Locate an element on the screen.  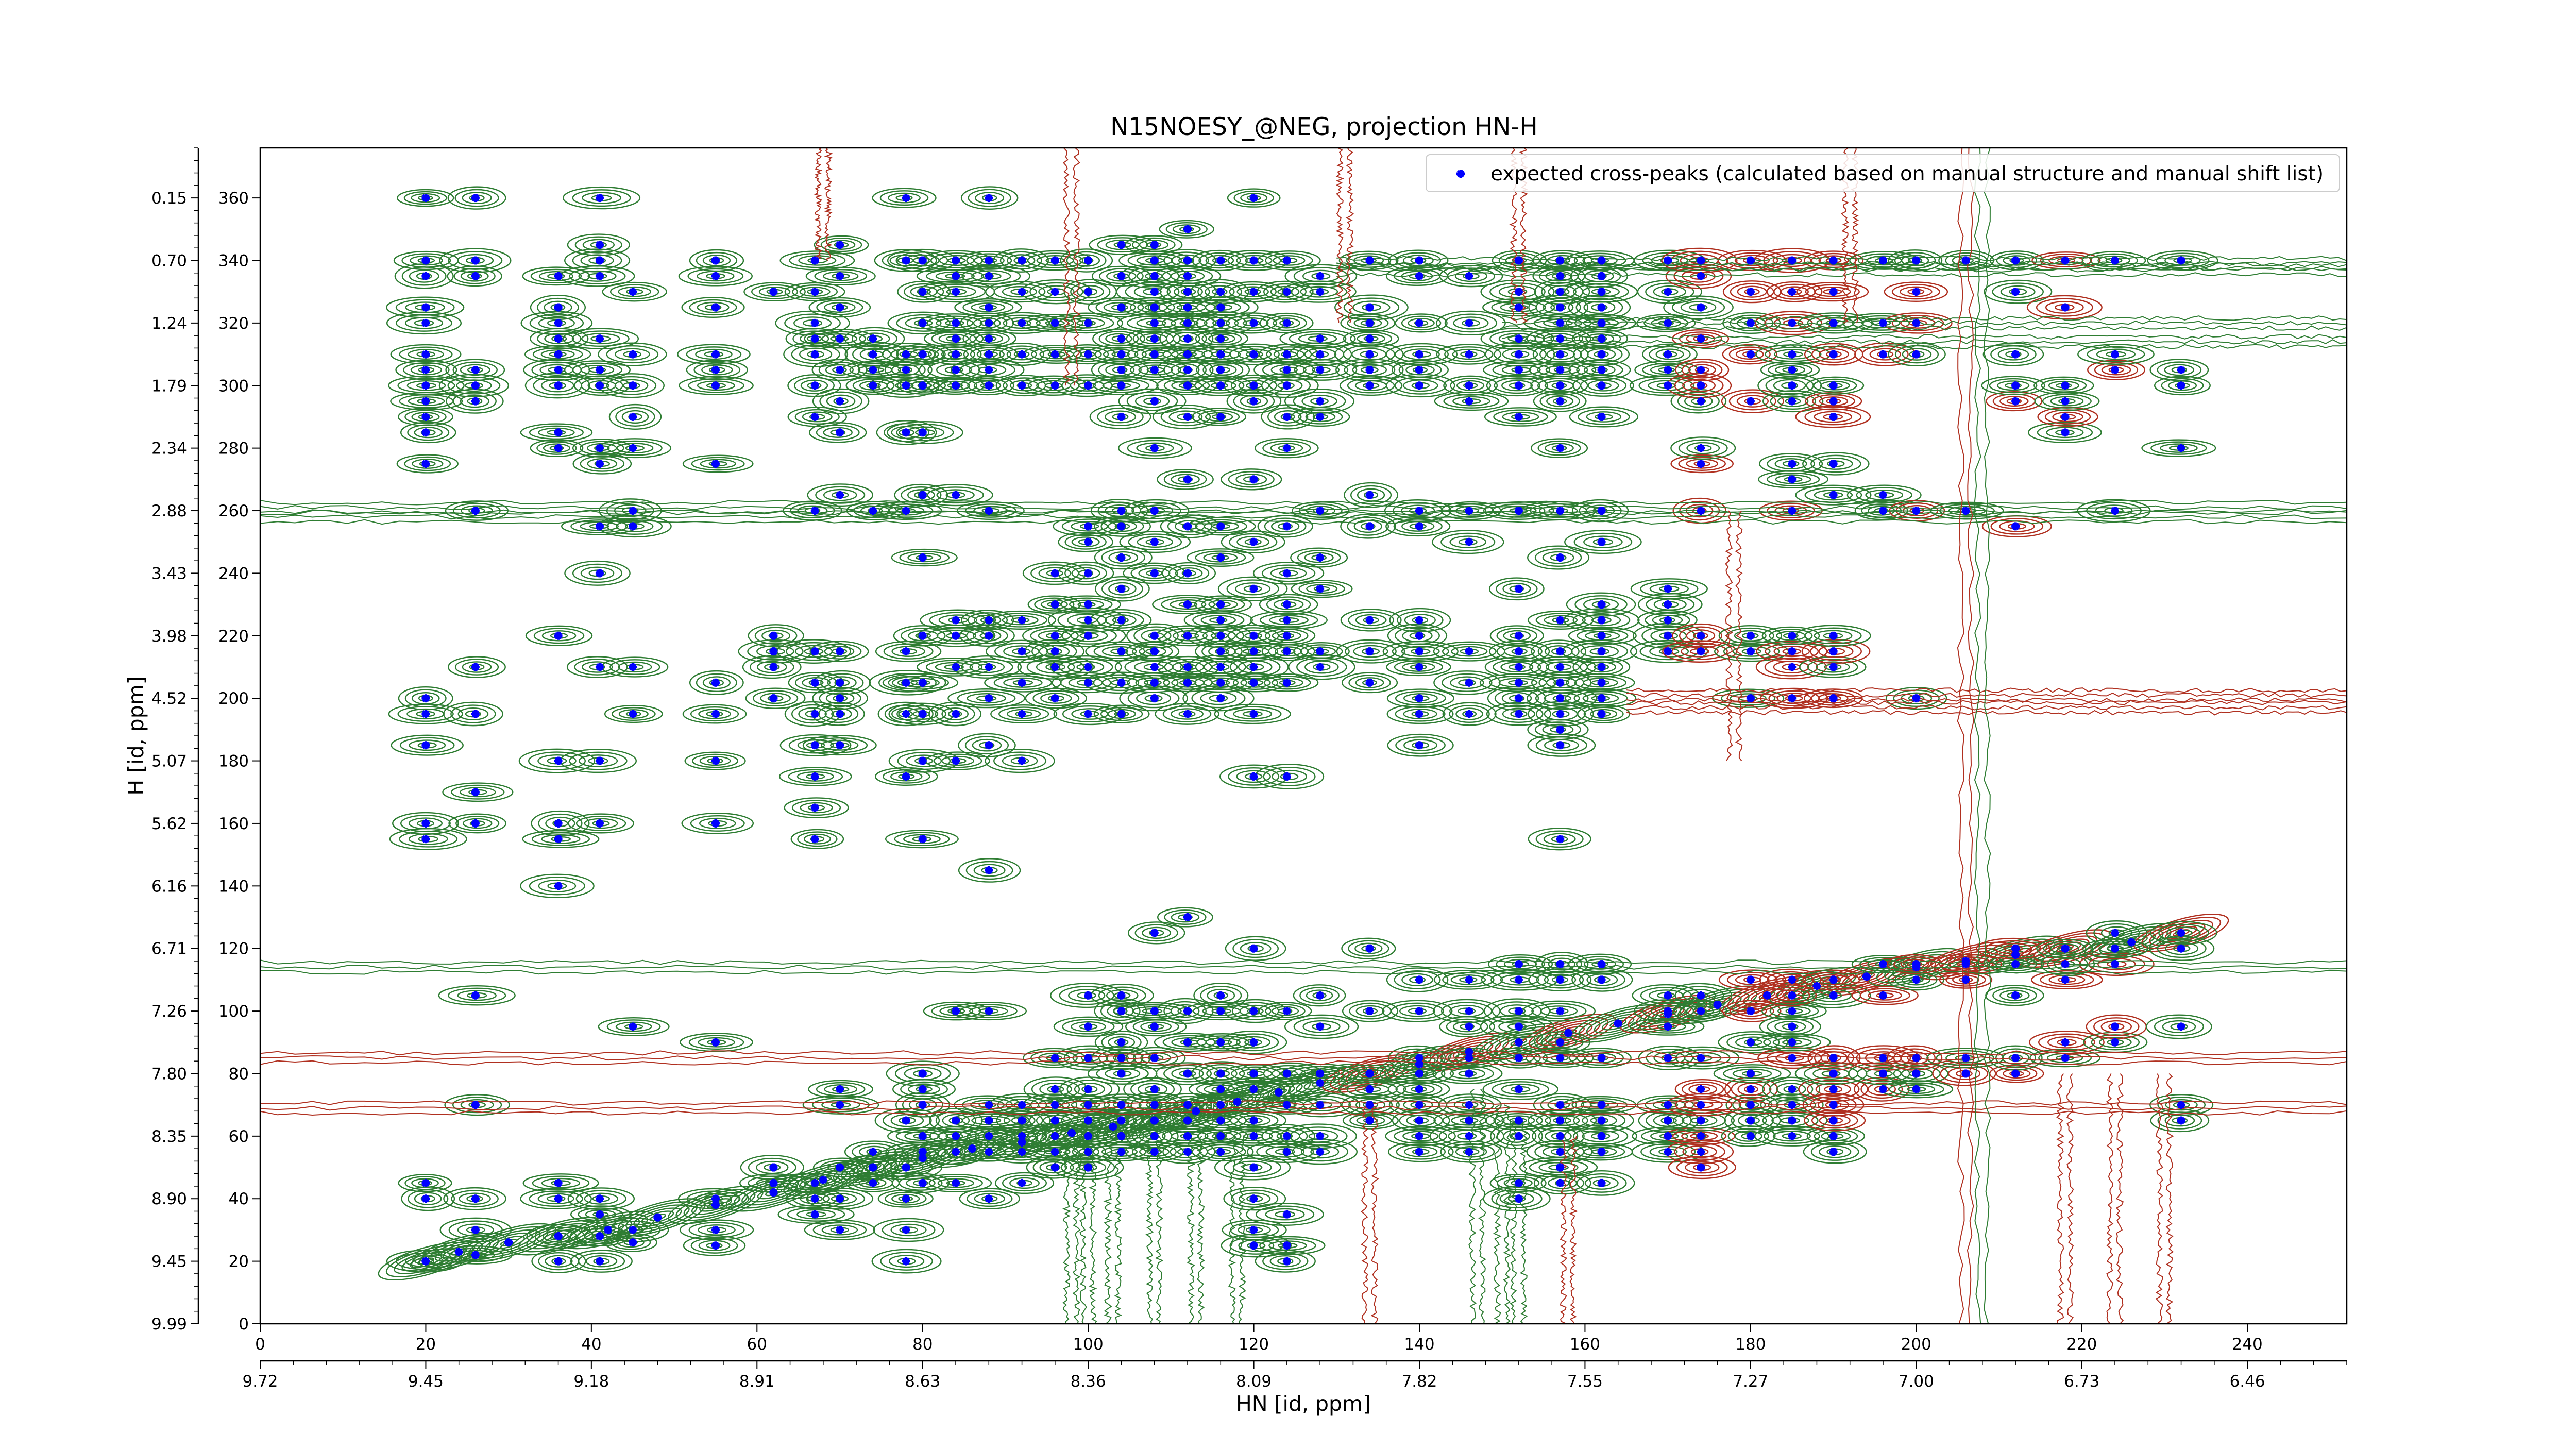
y-ppm-tick-label: 9.45 is located at coordinates (169, 1262).